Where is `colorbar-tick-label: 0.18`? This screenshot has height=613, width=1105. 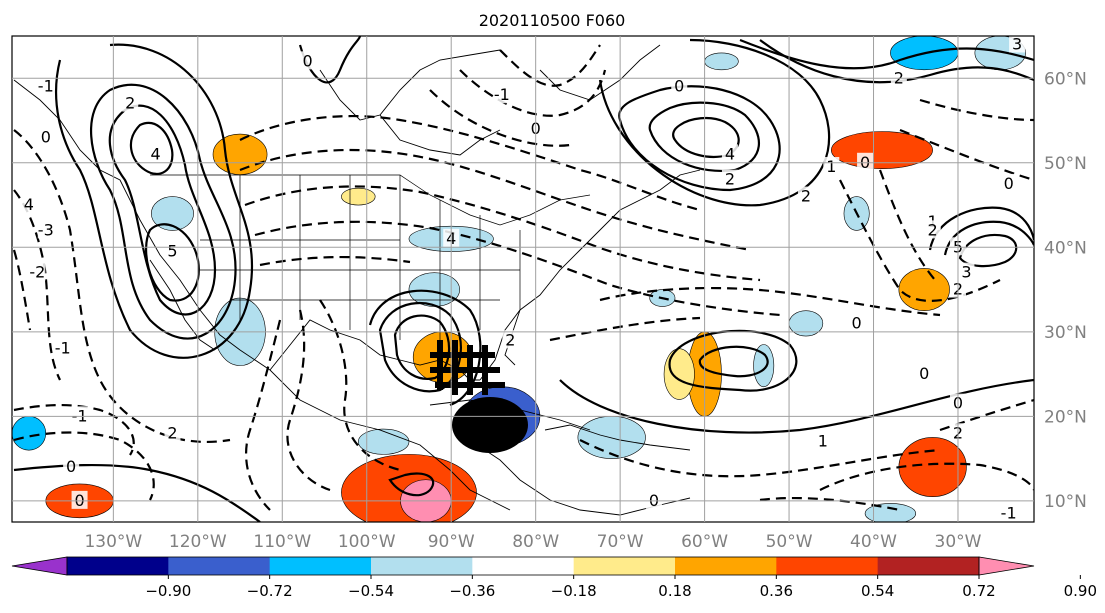 colorbar-tick-label: 0.18 is located at coordinates (674, 591).